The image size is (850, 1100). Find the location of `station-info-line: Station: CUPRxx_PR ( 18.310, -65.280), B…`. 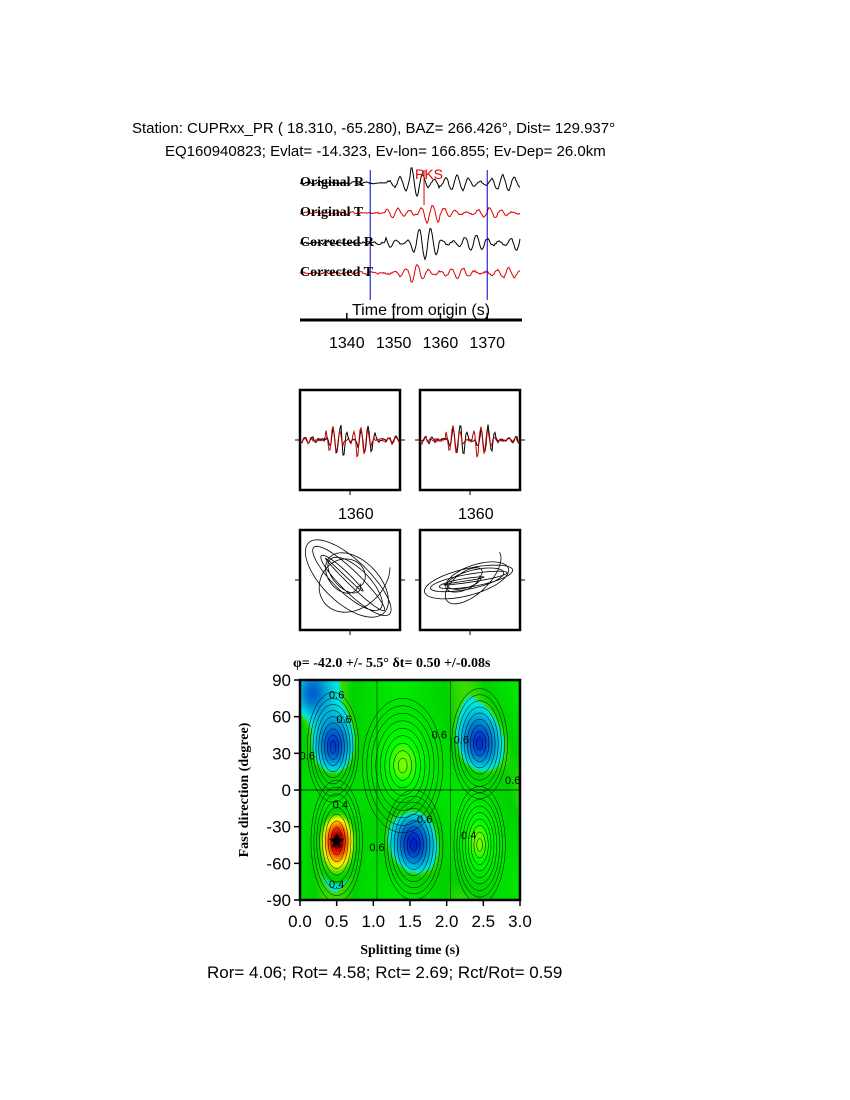

station-info-line: Station: CUPRxx_PR ( 18.310, -65.280), B… is located at coordinates (374, 128).